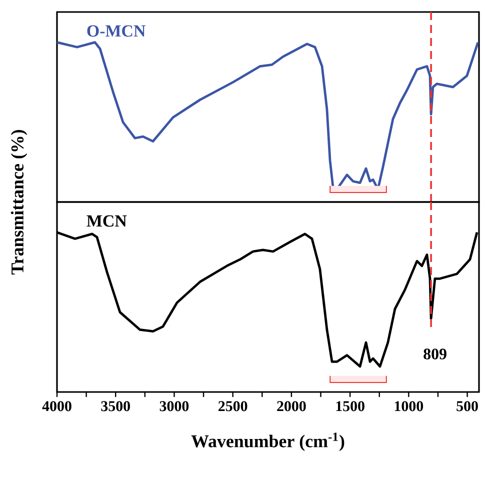  Describe the element at coordinates (174, 406) in the screenshot. I see `x-tick-label: 3000` at that location.